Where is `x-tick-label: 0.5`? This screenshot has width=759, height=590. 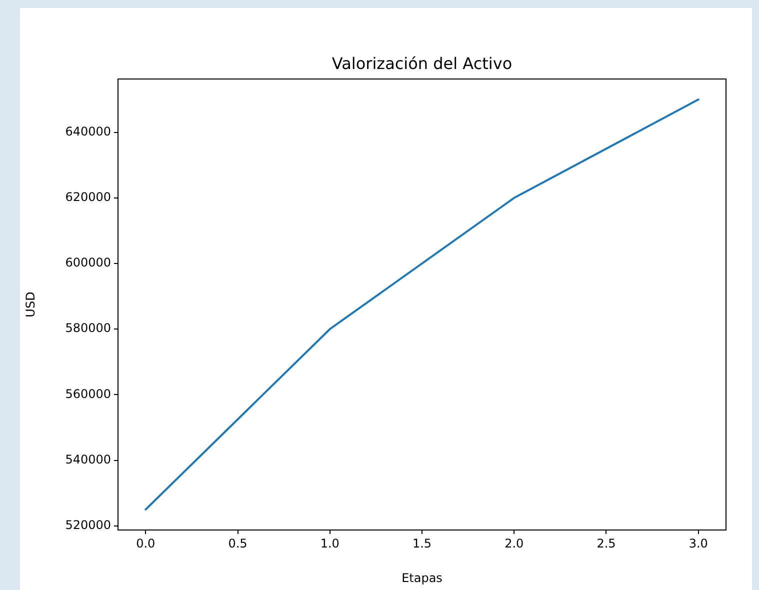
x-tick-label: 0.5 is located at coordinates (238, 543).